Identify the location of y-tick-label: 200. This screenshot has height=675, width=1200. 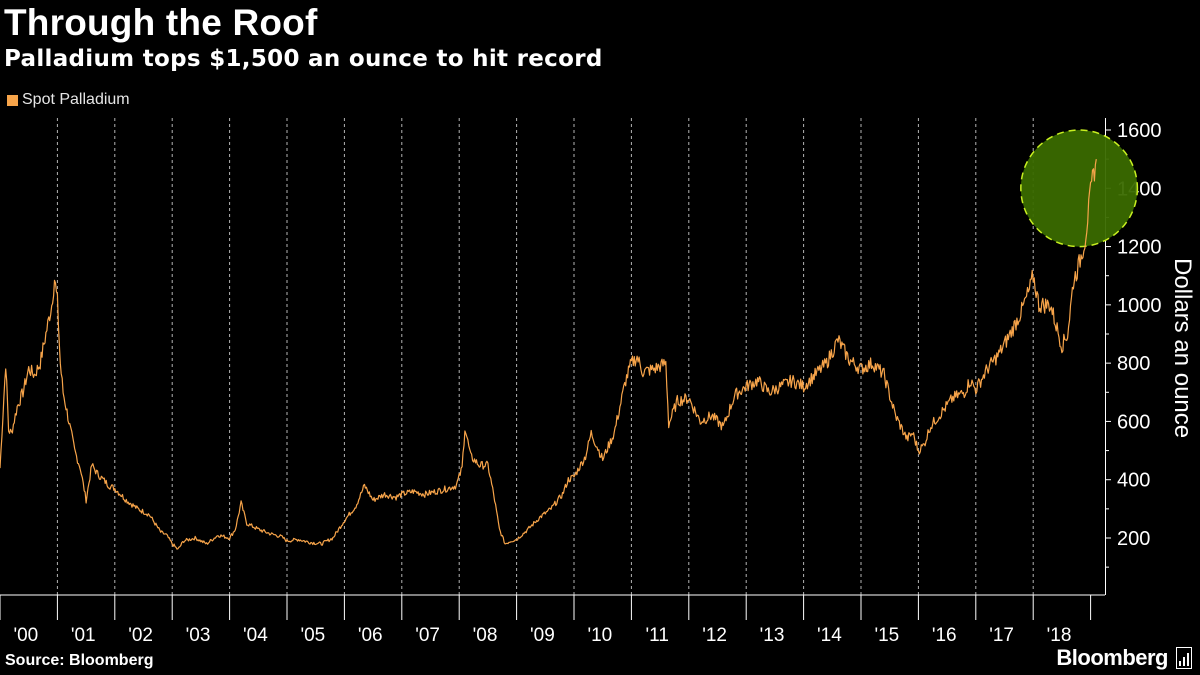
(1133, 539).